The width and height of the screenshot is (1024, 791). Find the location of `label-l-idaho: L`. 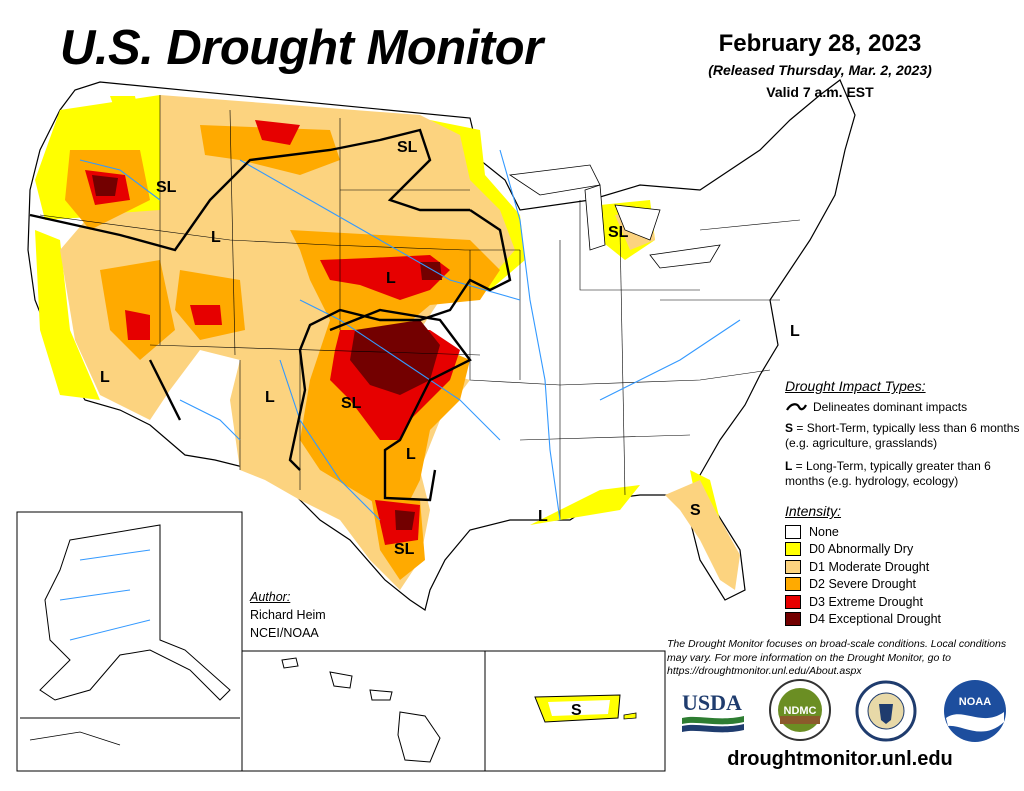

label-l-idaho: L is located at coordinates (216, 237).